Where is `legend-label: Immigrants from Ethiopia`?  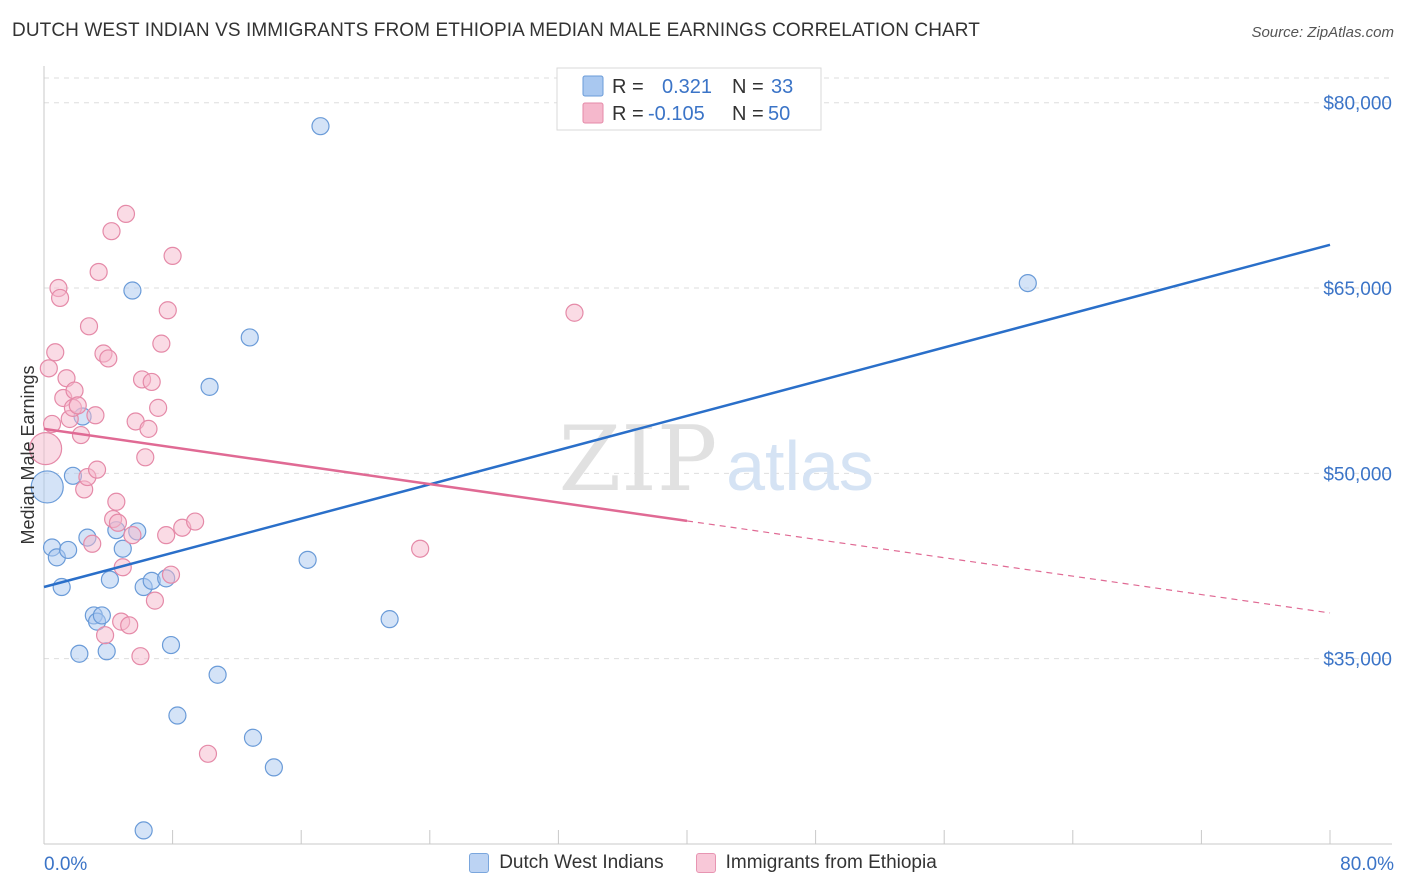 legend-label: Immigrants from Ethiopia is located at coordinates (831, 862).